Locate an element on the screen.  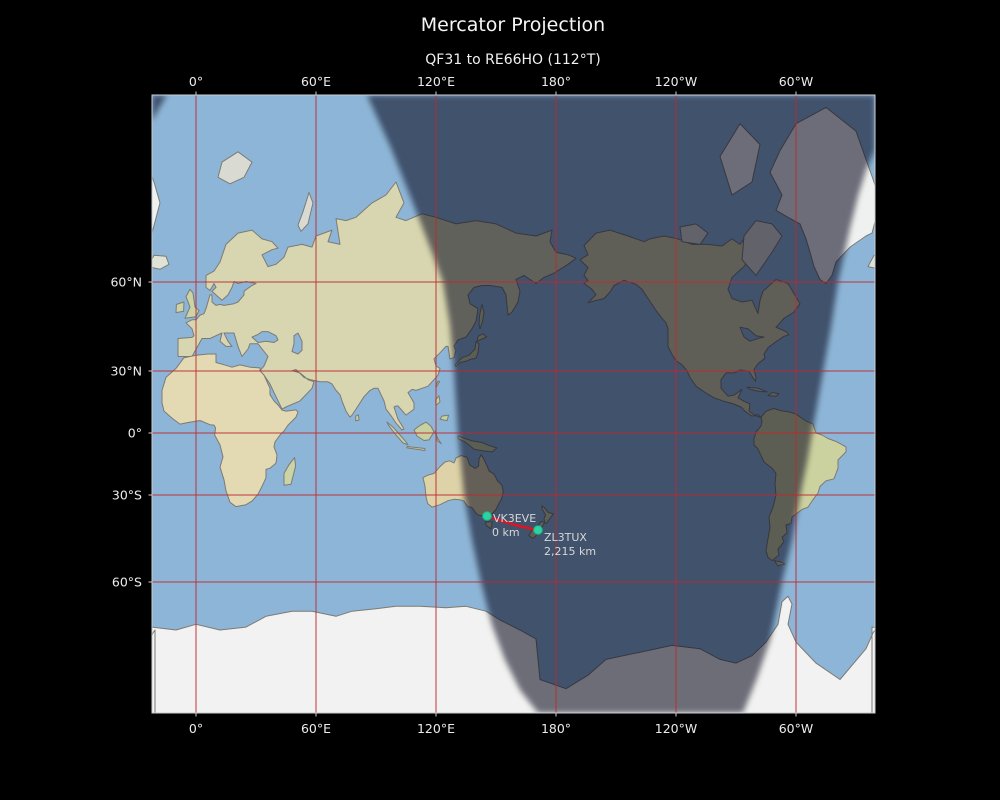
top-tick-label: 0° is located at coordinates (196, 81).